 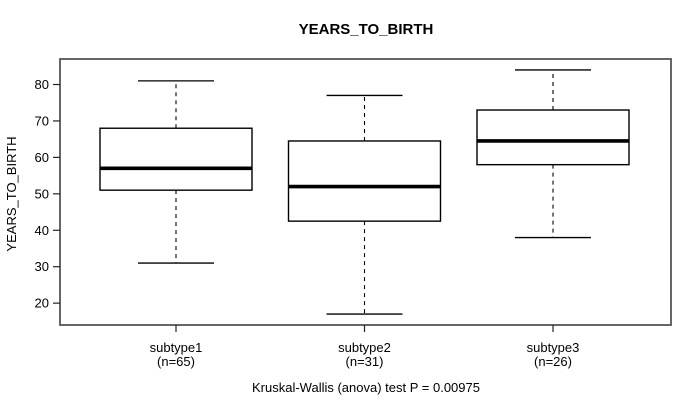 I want to click on y-tick-label: 30, so click(x=42, y=266).